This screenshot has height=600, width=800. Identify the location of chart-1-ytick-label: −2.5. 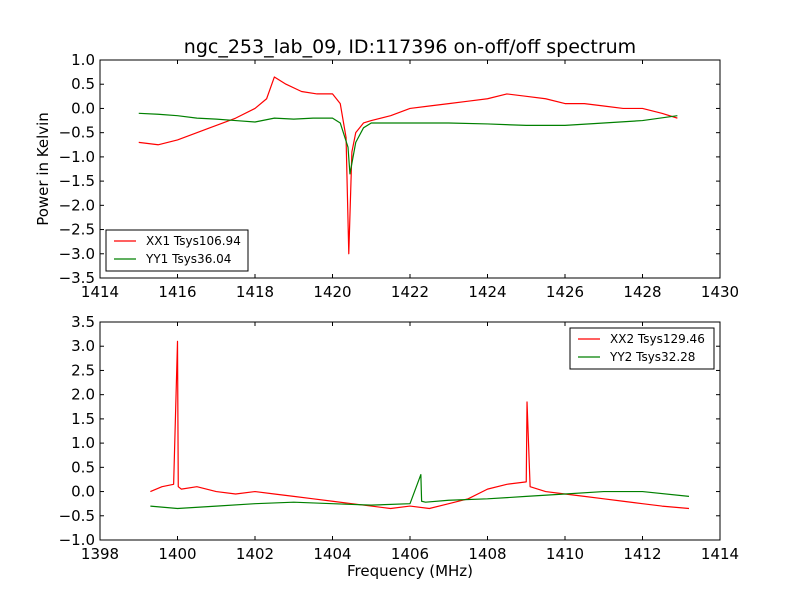
(77, 230).